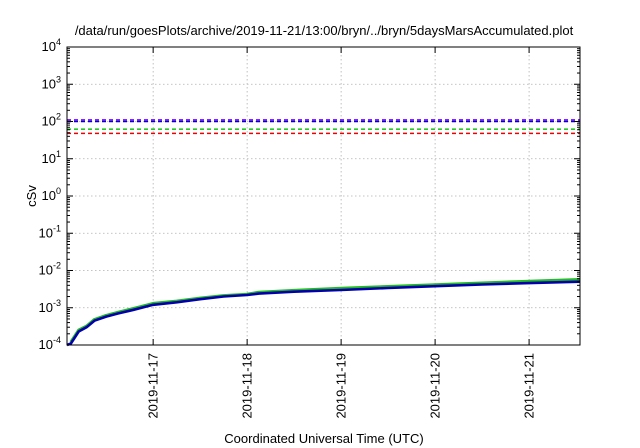 The width and height of the screenshot is (640, 448). What do you see at coordinates (51, 194) in the screenshot?
I see `y-tick-label: 10⁰` at bounding box center [51, 194].